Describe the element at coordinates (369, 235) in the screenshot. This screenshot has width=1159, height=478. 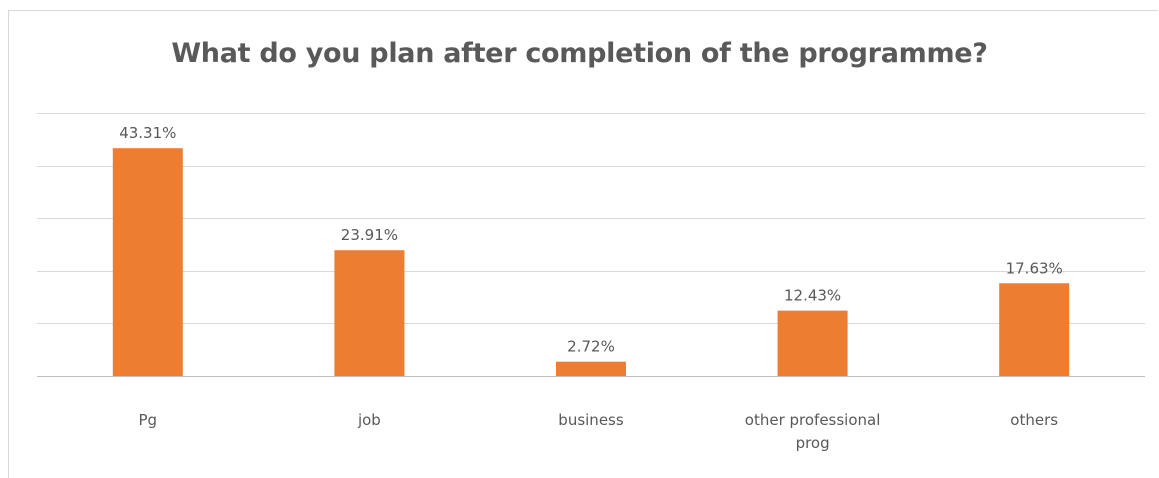
I see `data-label: 23.91%` at that location.